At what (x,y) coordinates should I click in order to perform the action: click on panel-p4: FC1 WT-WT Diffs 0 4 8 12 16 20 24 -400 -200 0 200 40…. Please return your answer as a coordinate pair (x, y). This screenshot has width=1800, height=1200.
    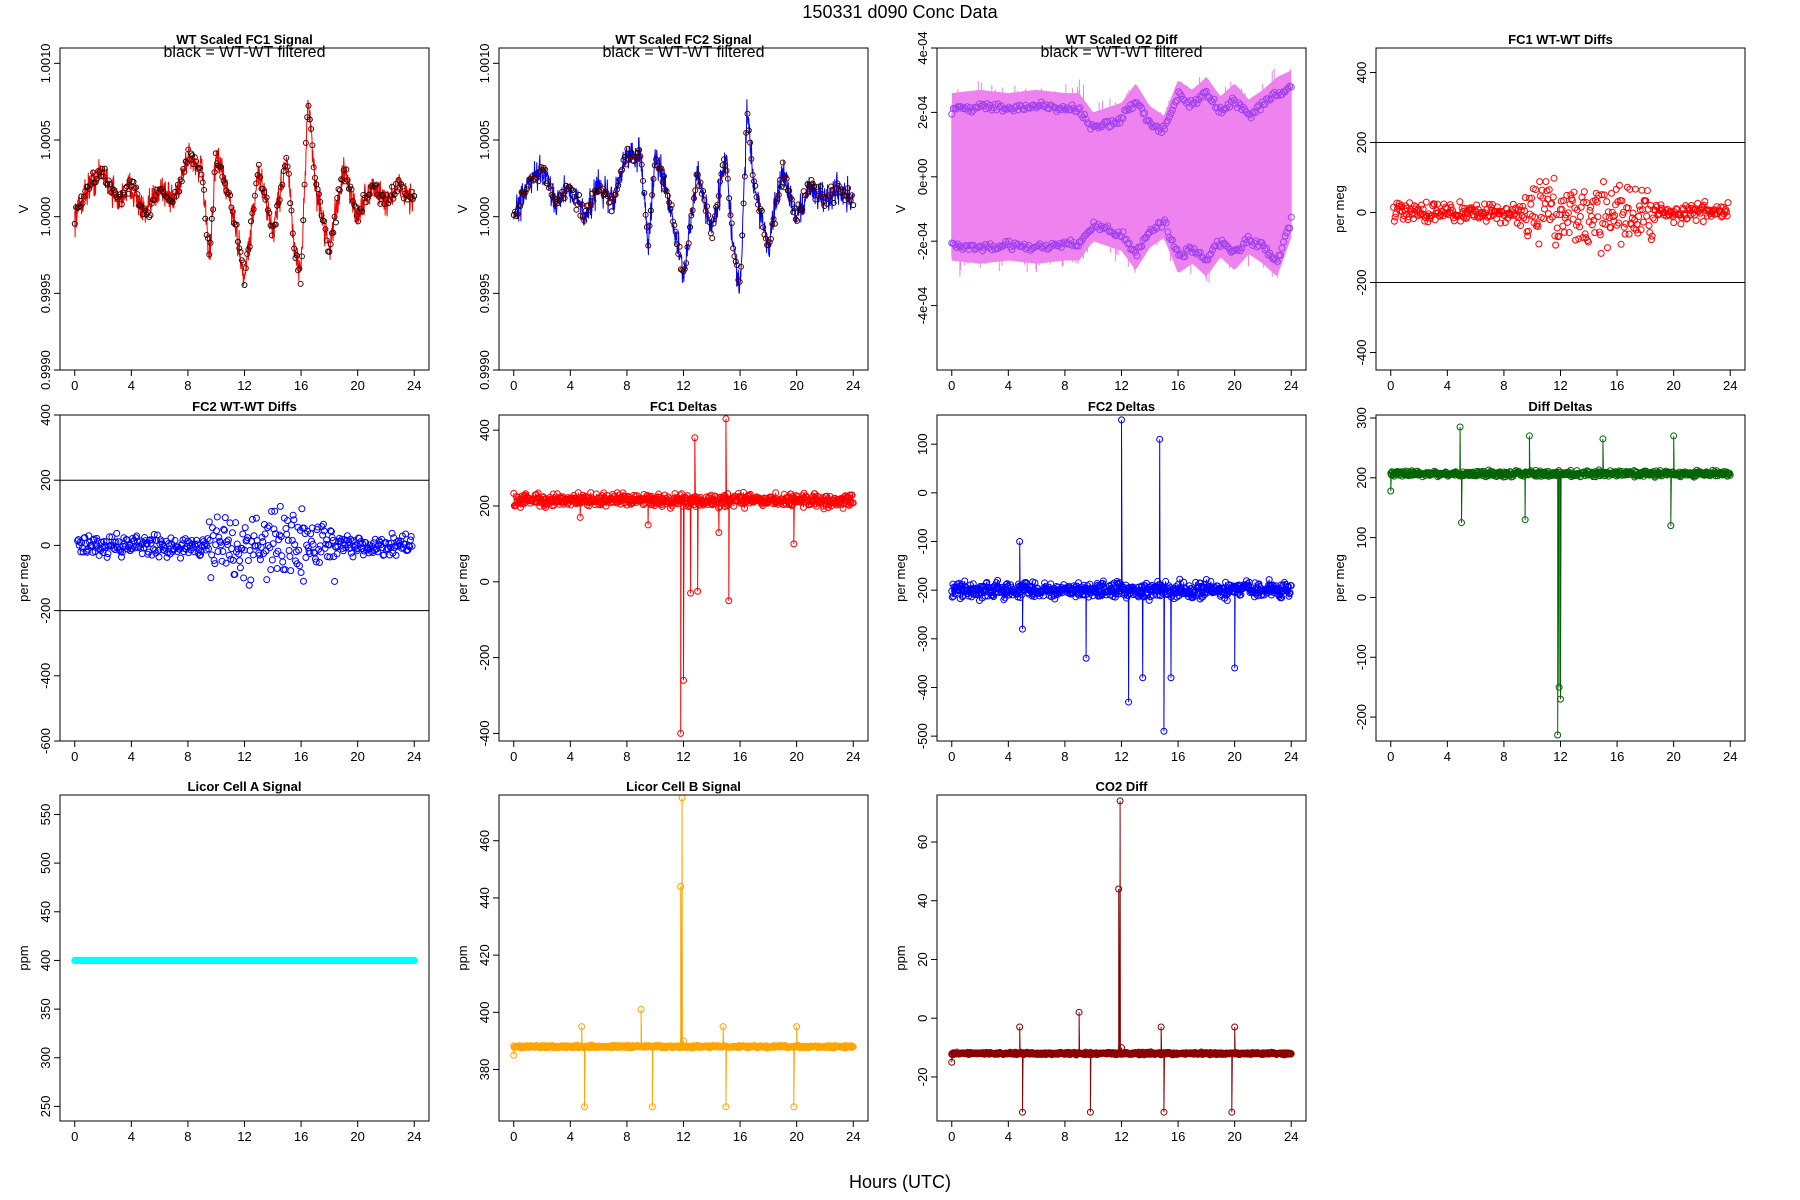
    Looking at the image, I should click on (1539, 212).